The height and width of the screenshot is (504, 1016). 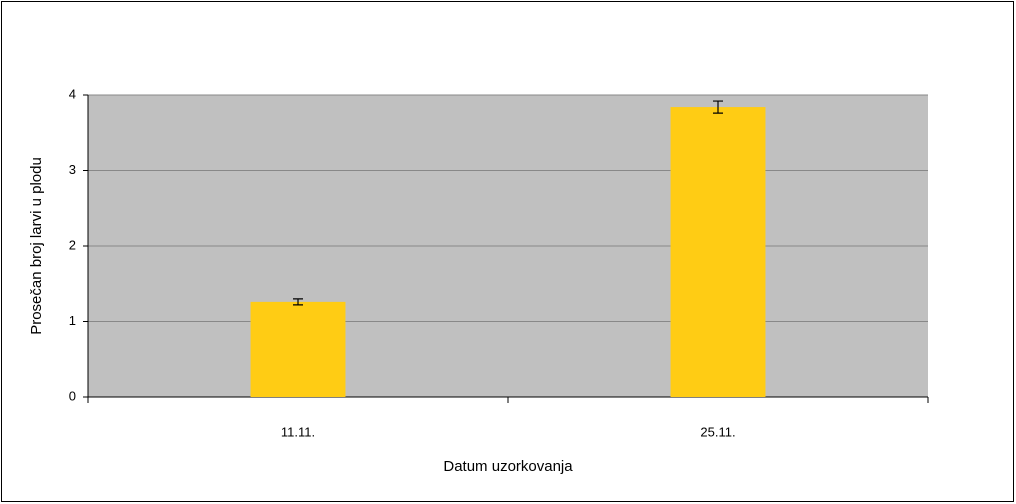 What do you see at coordinates (72, 244) in the screenshot?
I see `y-tick-label: 2` at bounding box center [72, 244].